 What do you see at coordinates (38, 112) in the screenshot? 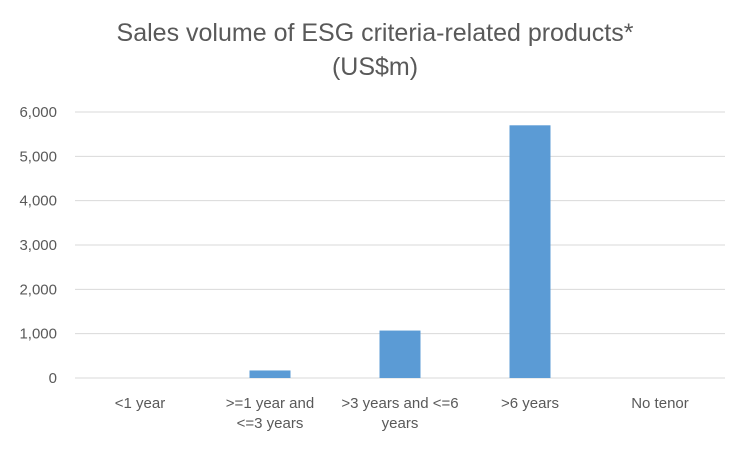
I see `y-tick-label: 6,000` at bounding box center [38, 112].